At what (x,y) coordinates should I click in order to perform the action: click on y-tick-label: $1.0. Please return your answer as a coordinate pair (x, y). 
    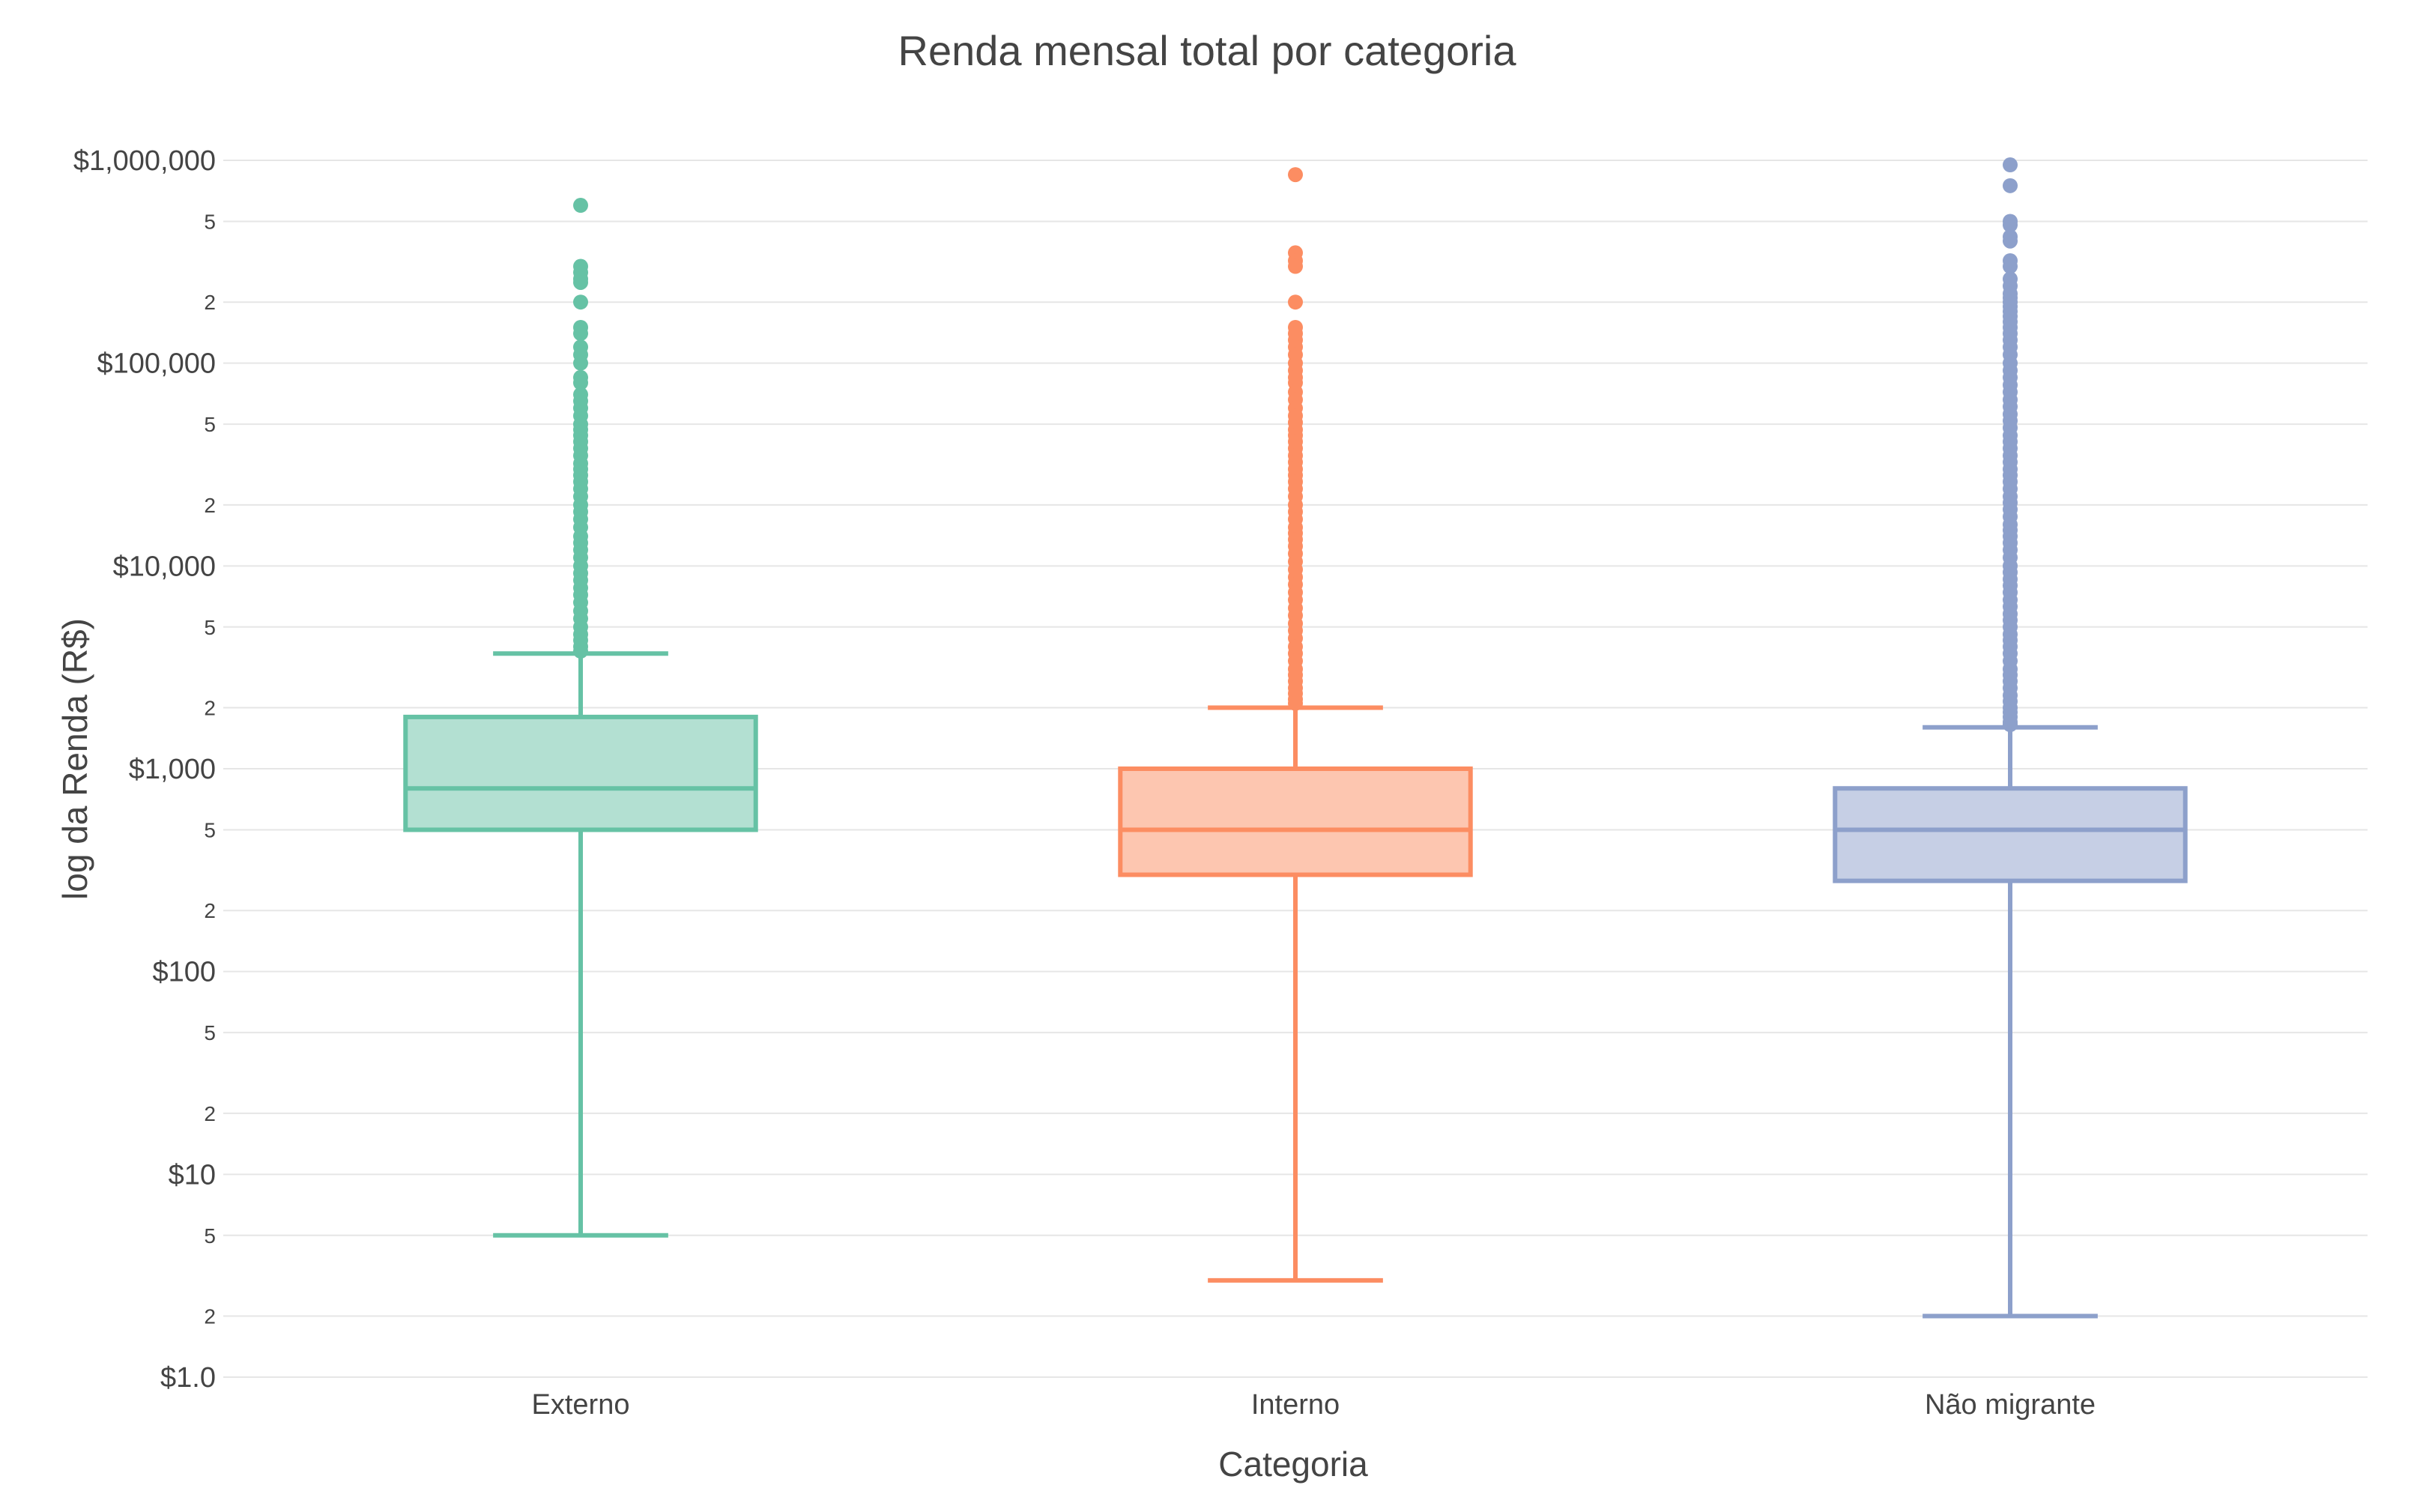
    Looking at the image, I should click on (188, 1378).